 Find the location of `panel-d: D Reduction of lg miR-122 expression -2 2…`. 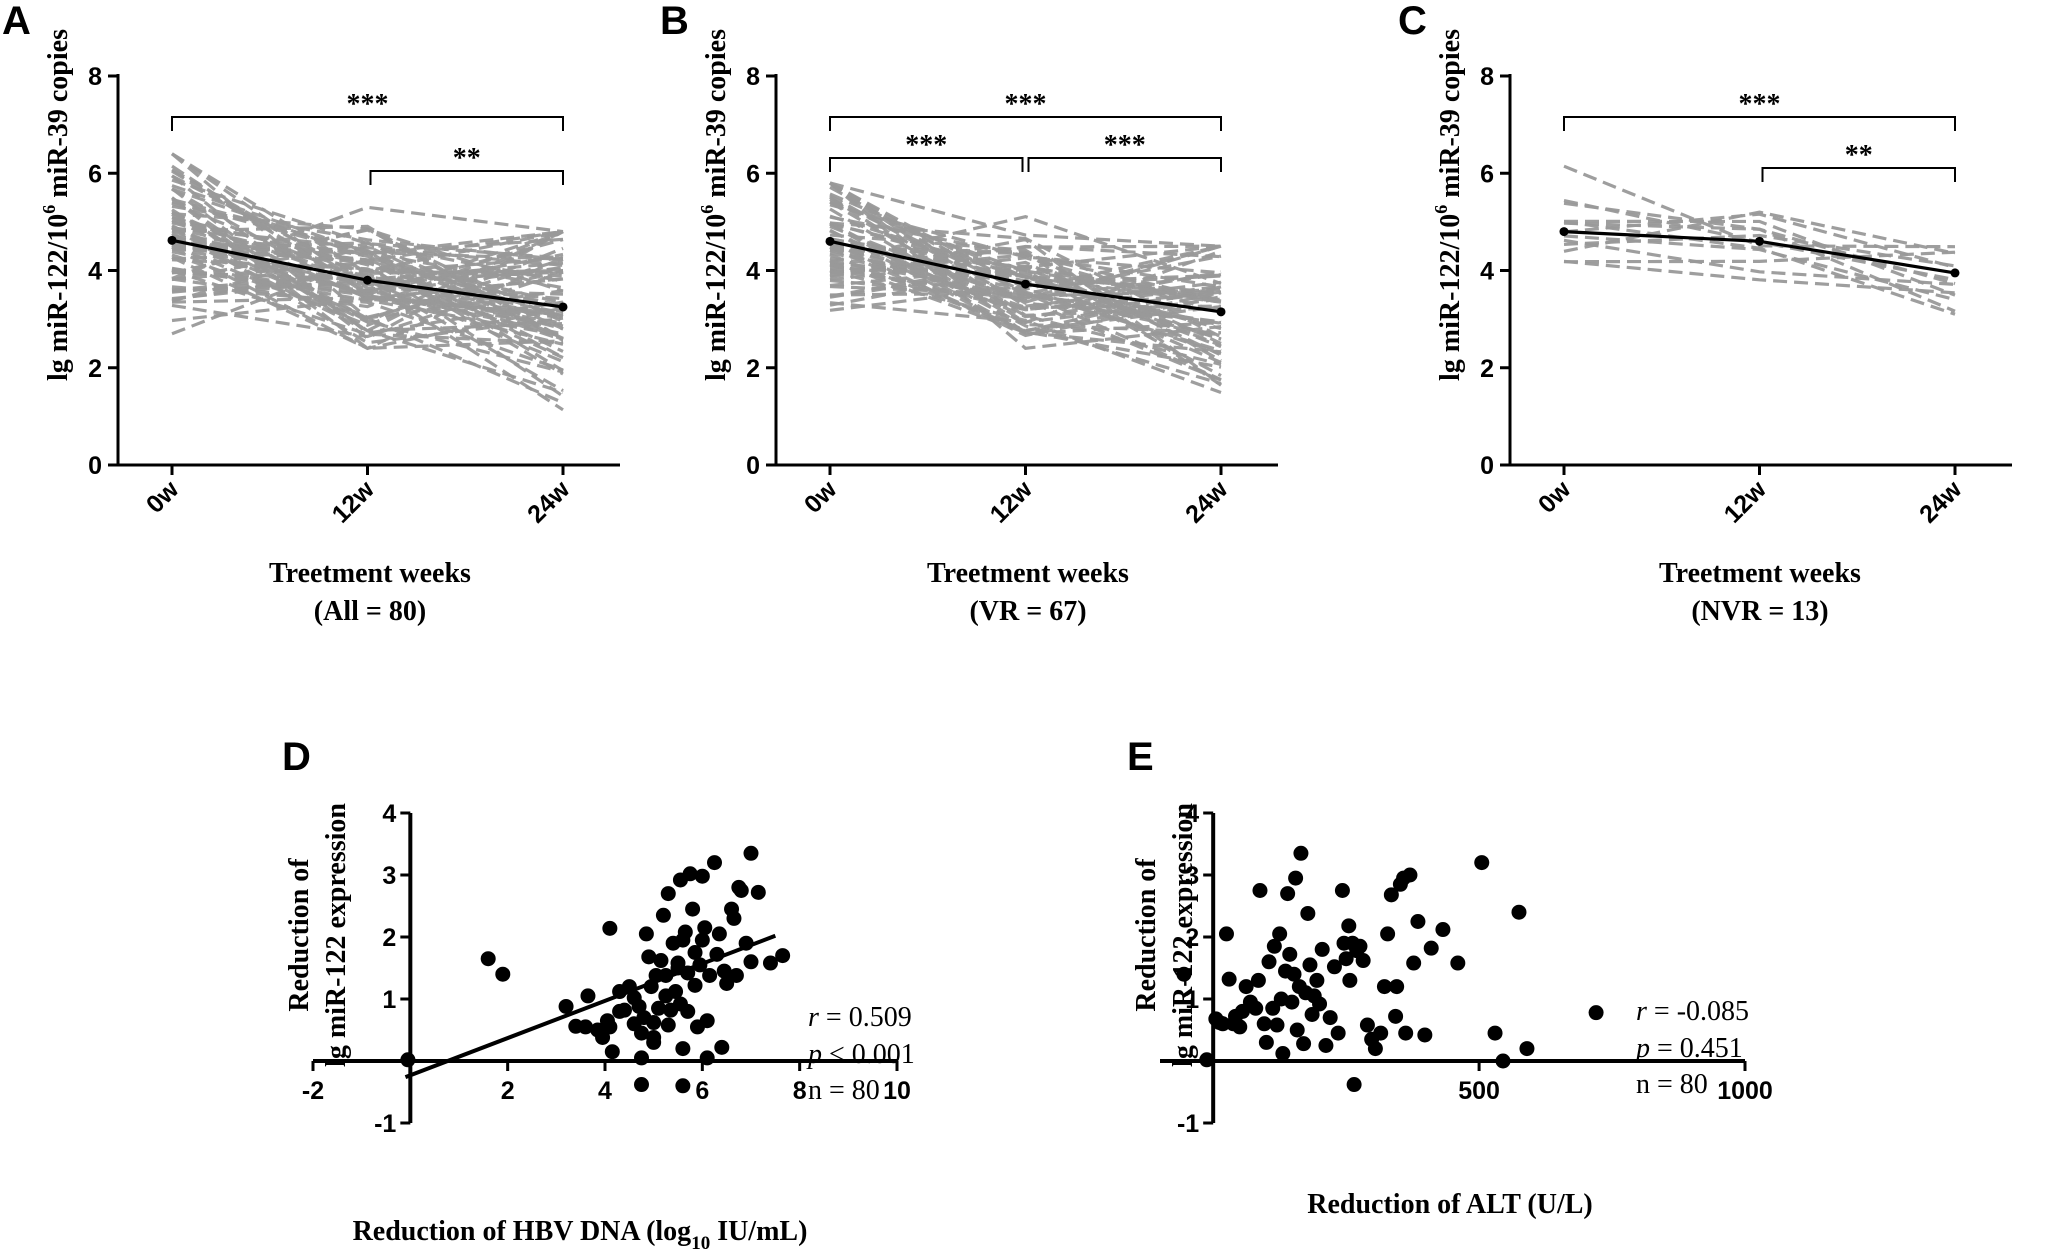

panel-d: D Reduction of lg miR-122 expression -2 2… is located at coordinates (598, 994).